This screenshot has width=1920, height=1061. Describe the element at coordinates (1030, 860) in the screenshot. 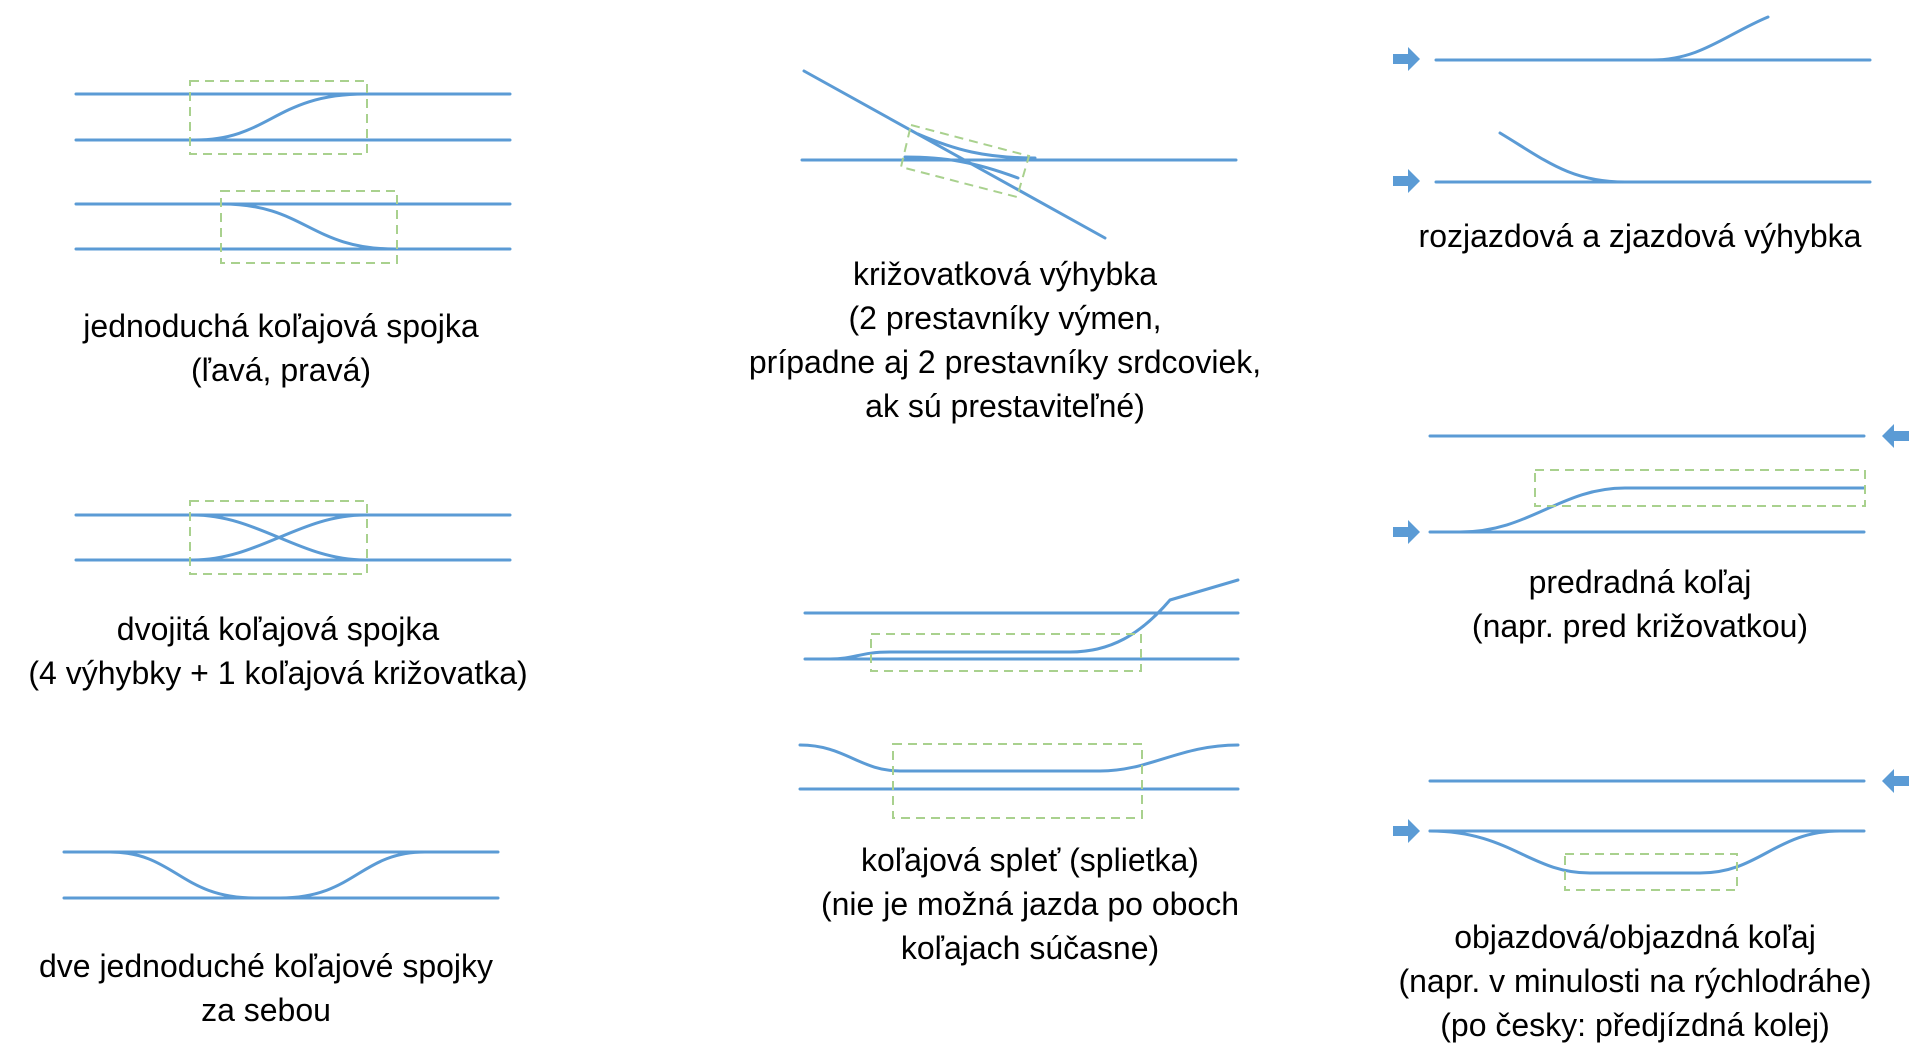

I see `caption-line: koľajová spleť (splietka)` at that location.